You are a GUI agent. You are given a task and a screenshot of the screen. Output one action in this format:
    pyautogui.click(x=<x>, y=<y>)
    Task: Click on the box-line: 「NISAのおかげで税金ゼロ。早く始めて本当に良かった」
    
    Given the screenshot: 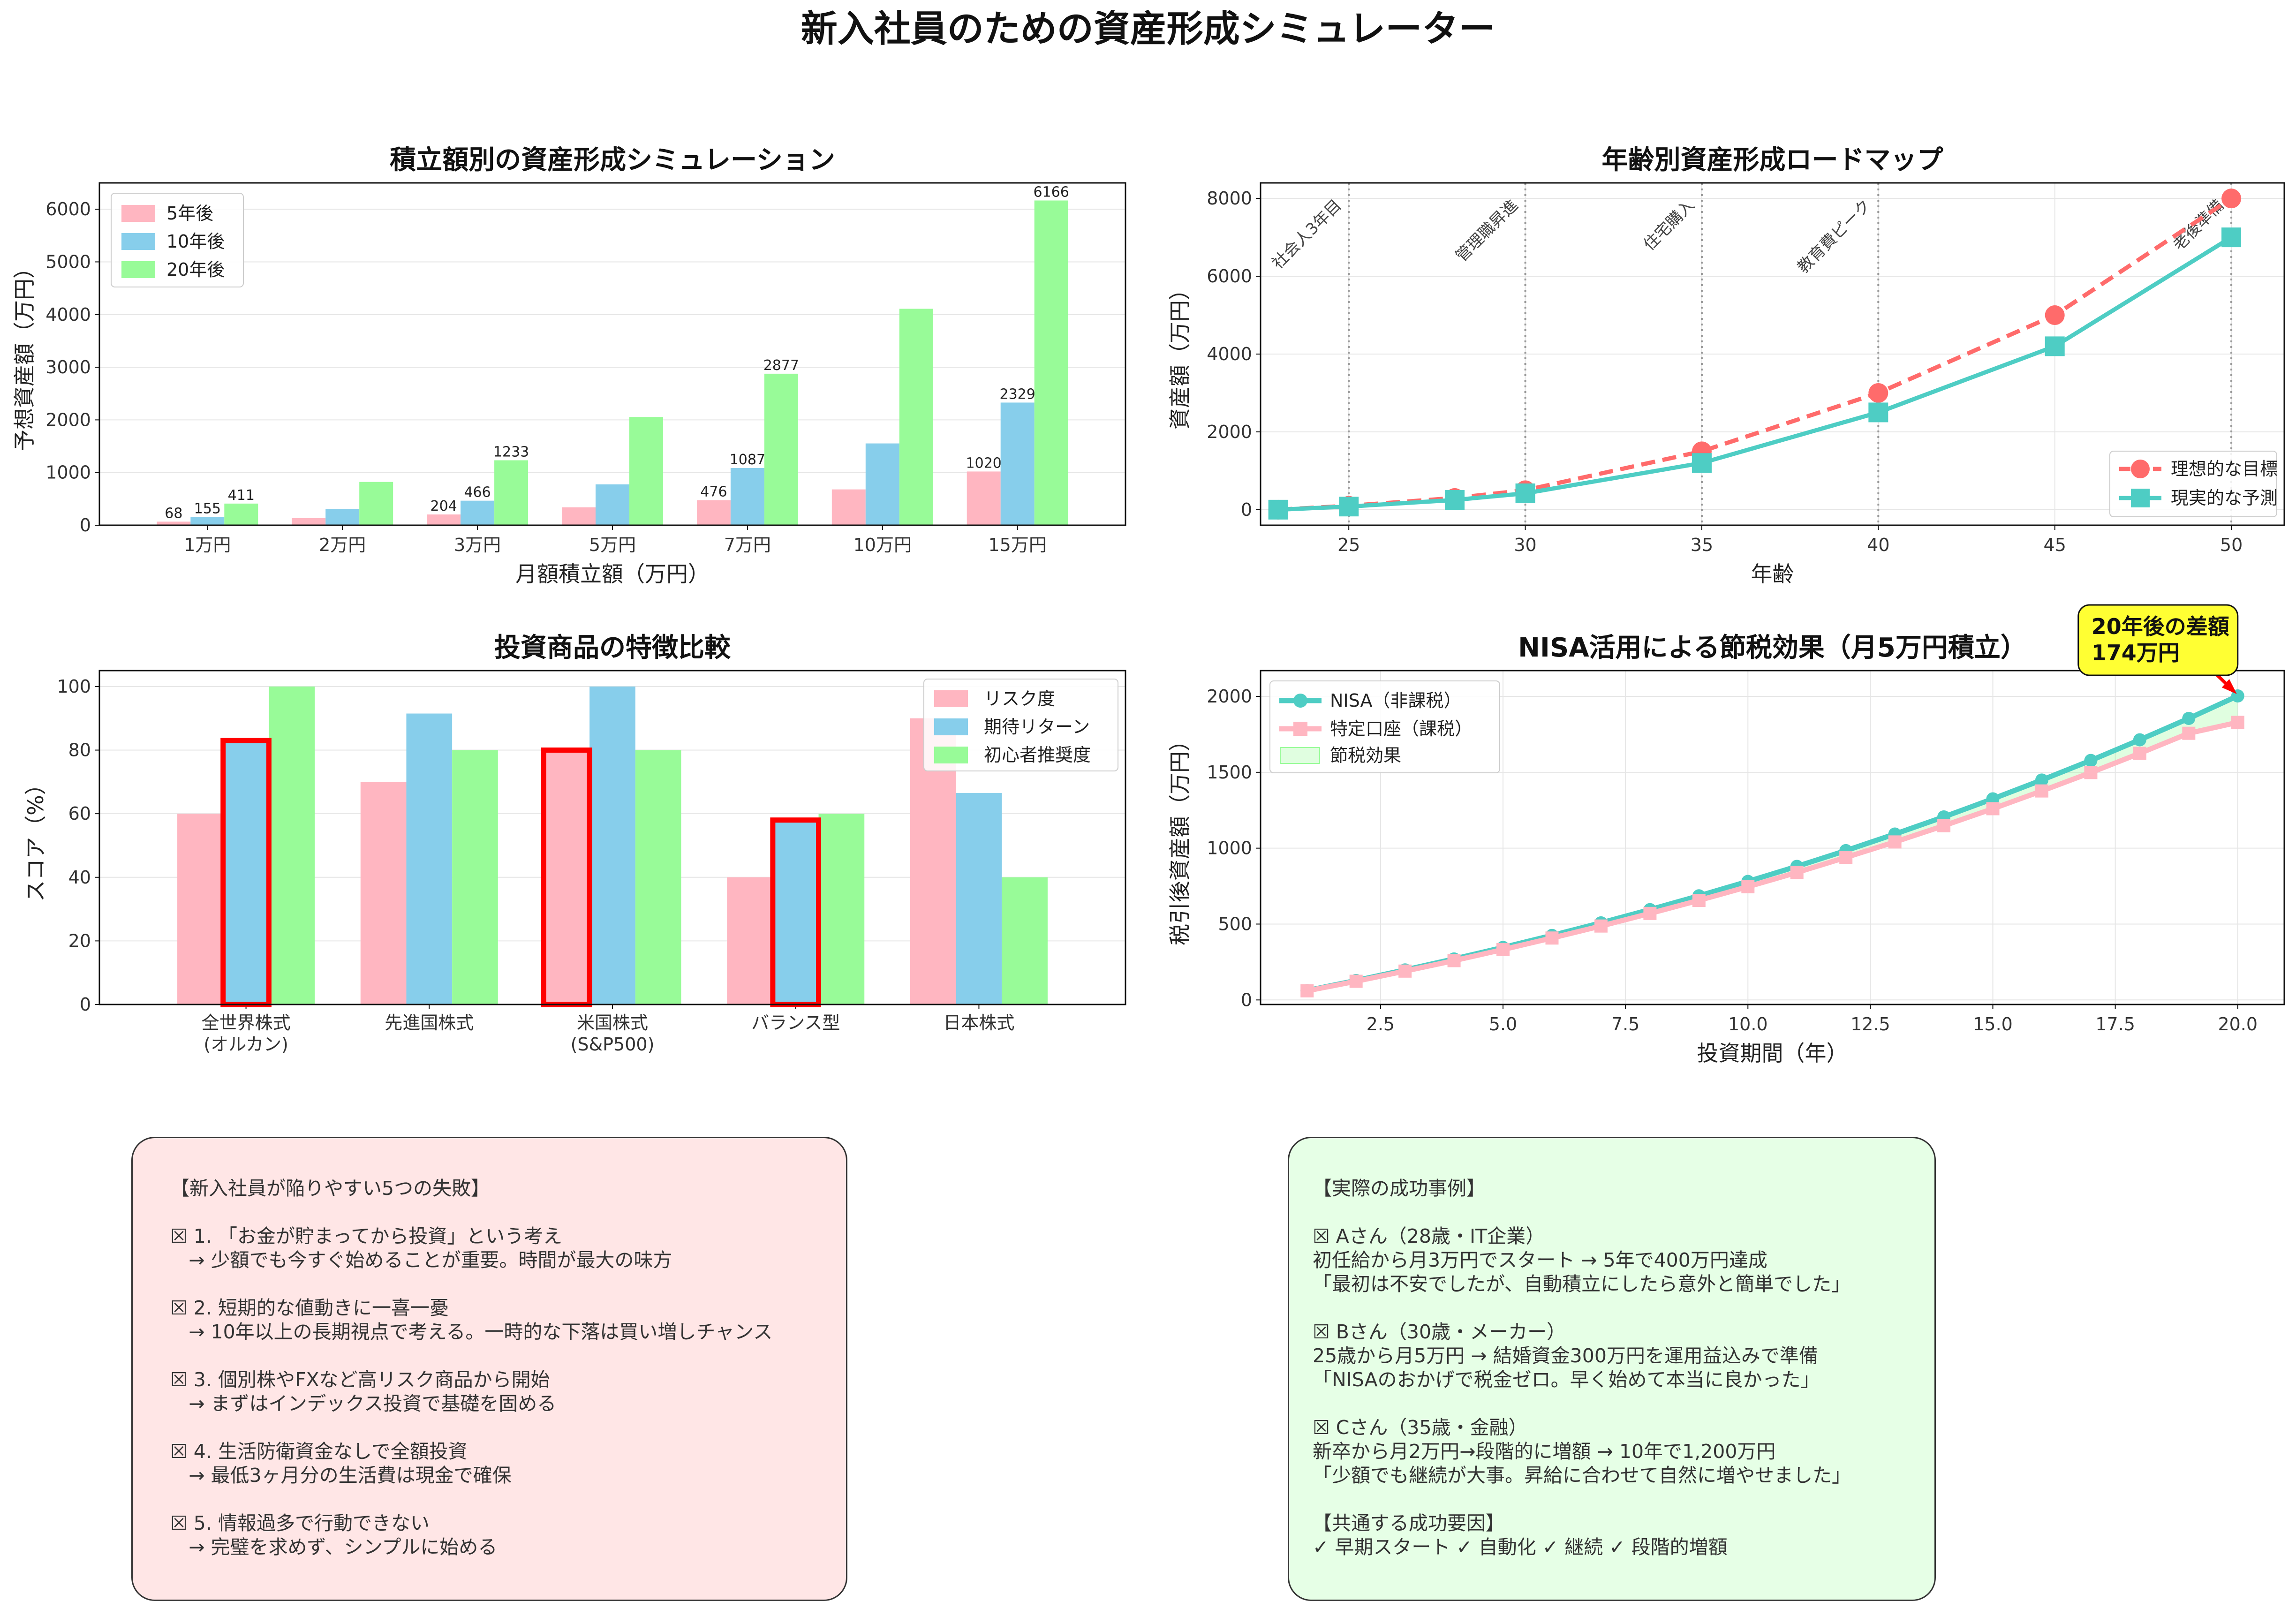 What is the action you would take?
    pyautogui.click(x=1566, y=1379)
    